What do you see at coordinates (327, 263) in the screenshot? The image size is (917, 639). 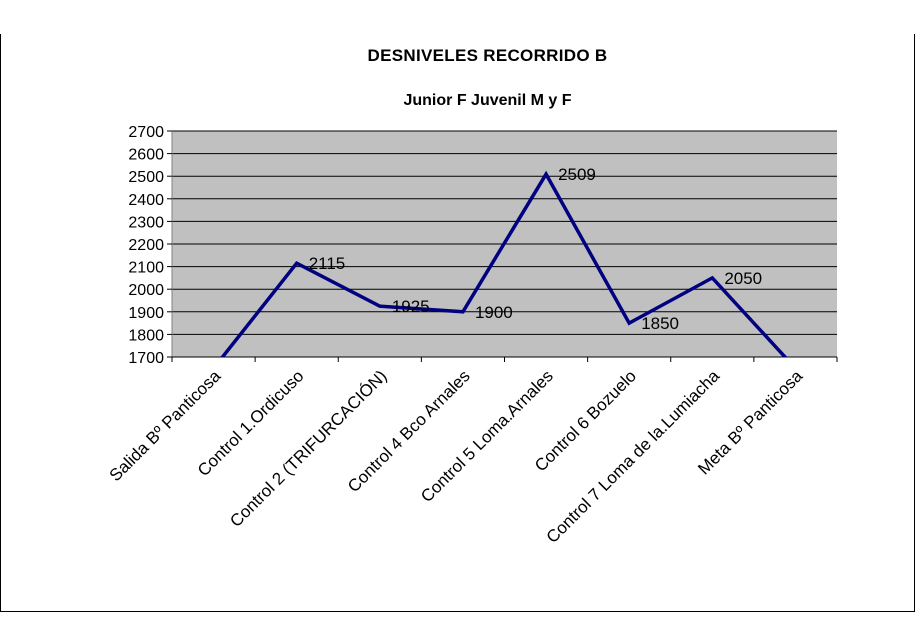 I see `data-label: 2115` at bounding box center [327, 263].